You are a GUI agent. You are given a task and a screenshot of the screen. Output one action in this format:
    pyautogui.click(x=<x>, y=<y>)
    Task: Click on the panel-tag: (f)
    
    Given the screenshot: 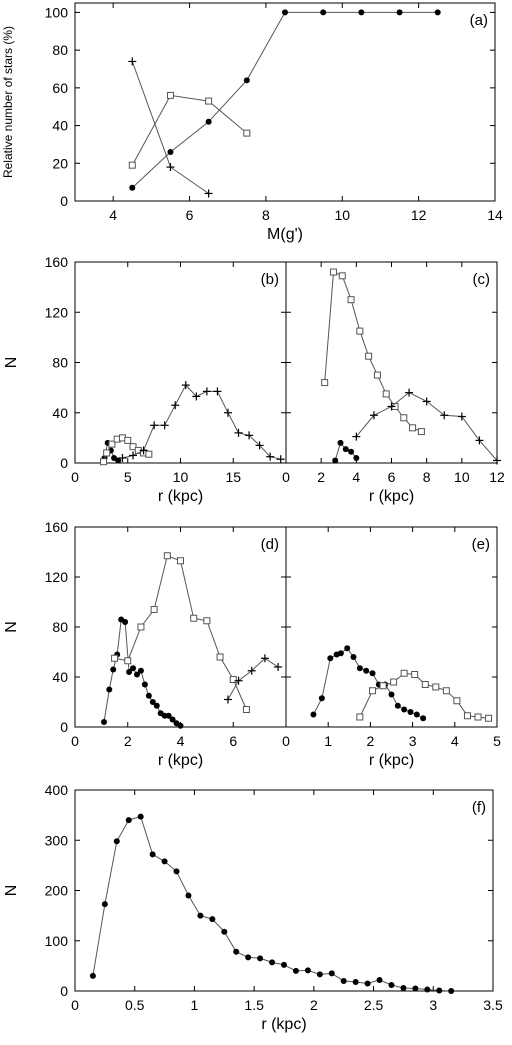 What is the action you would take?
    pyautogui.click(x=479, y=807)
    